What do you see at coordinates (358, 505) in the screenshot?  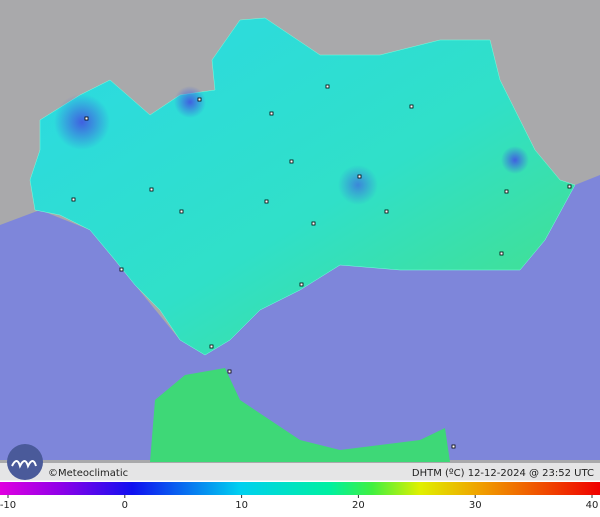 I see `colorbar-tick-label: 20` at bounding box center [358, 505].